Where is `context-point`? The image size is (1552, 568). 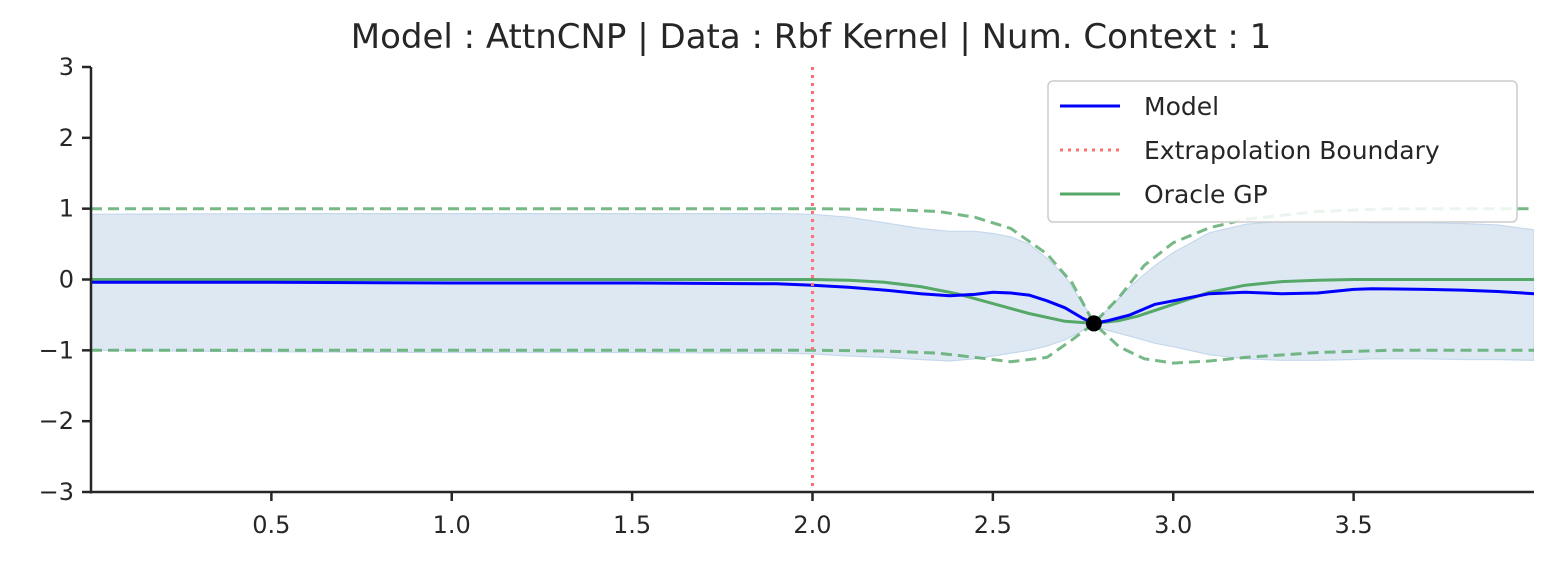 context-point is located at coordinates (1093, 323).